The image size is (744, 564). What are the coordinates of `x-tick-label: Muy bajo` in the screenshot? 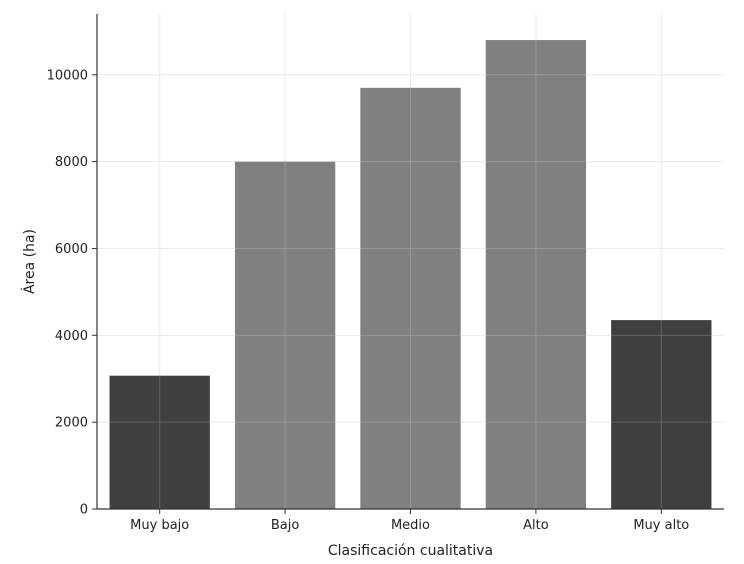 It's located at (159, 525).